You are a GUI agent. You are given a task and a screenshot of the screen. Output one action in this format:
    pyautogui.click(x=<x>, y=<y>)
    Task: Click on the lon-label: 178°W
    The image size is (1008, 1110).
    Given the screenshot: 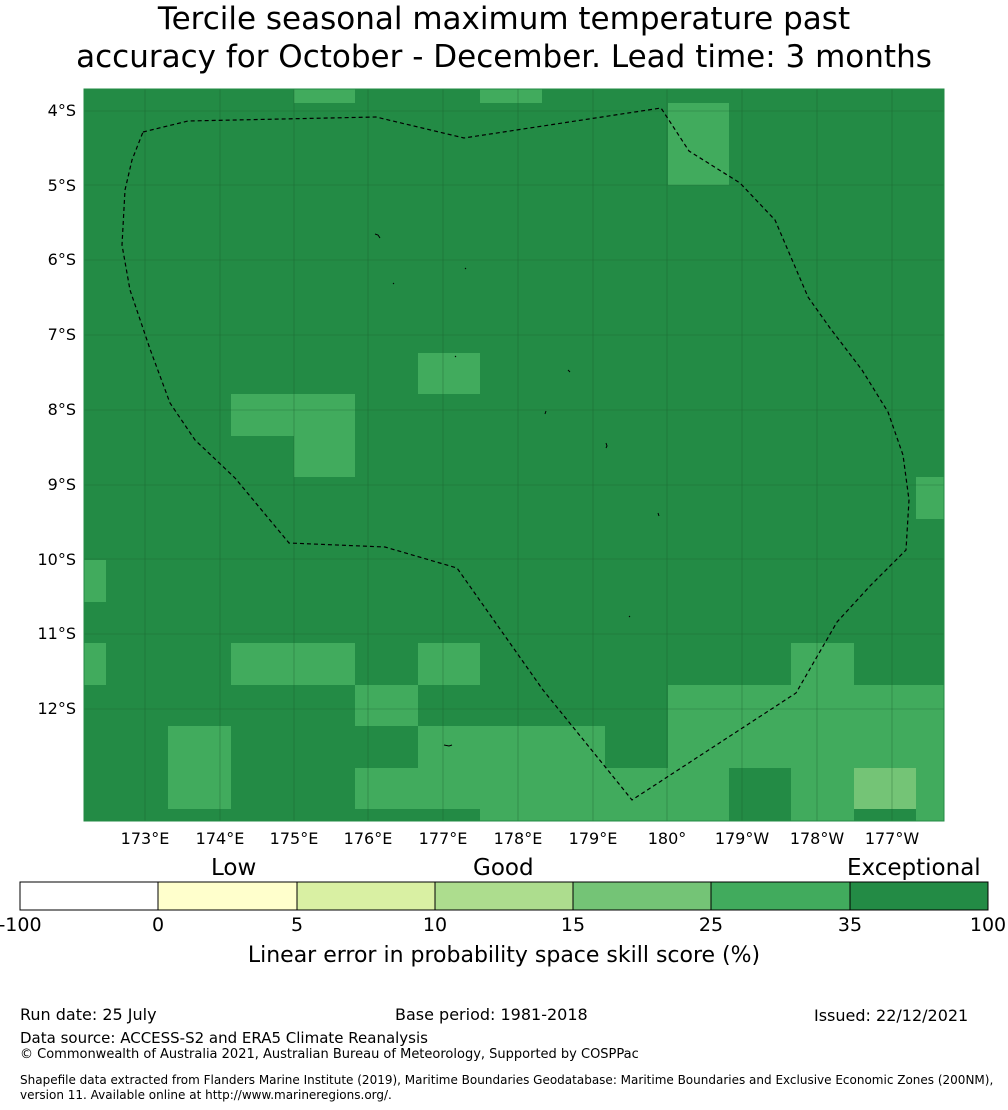 What is the action you would take?
    pyautogui.click(x=817, y=838)
    